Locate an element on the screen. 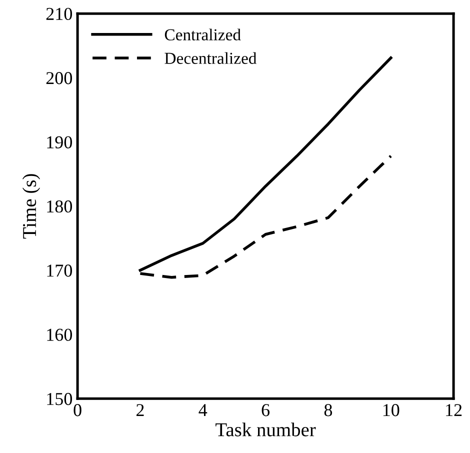 The width and height of the screenshot is (470, 453). x-axis-title: Task number is located at coordinates (266, 429).